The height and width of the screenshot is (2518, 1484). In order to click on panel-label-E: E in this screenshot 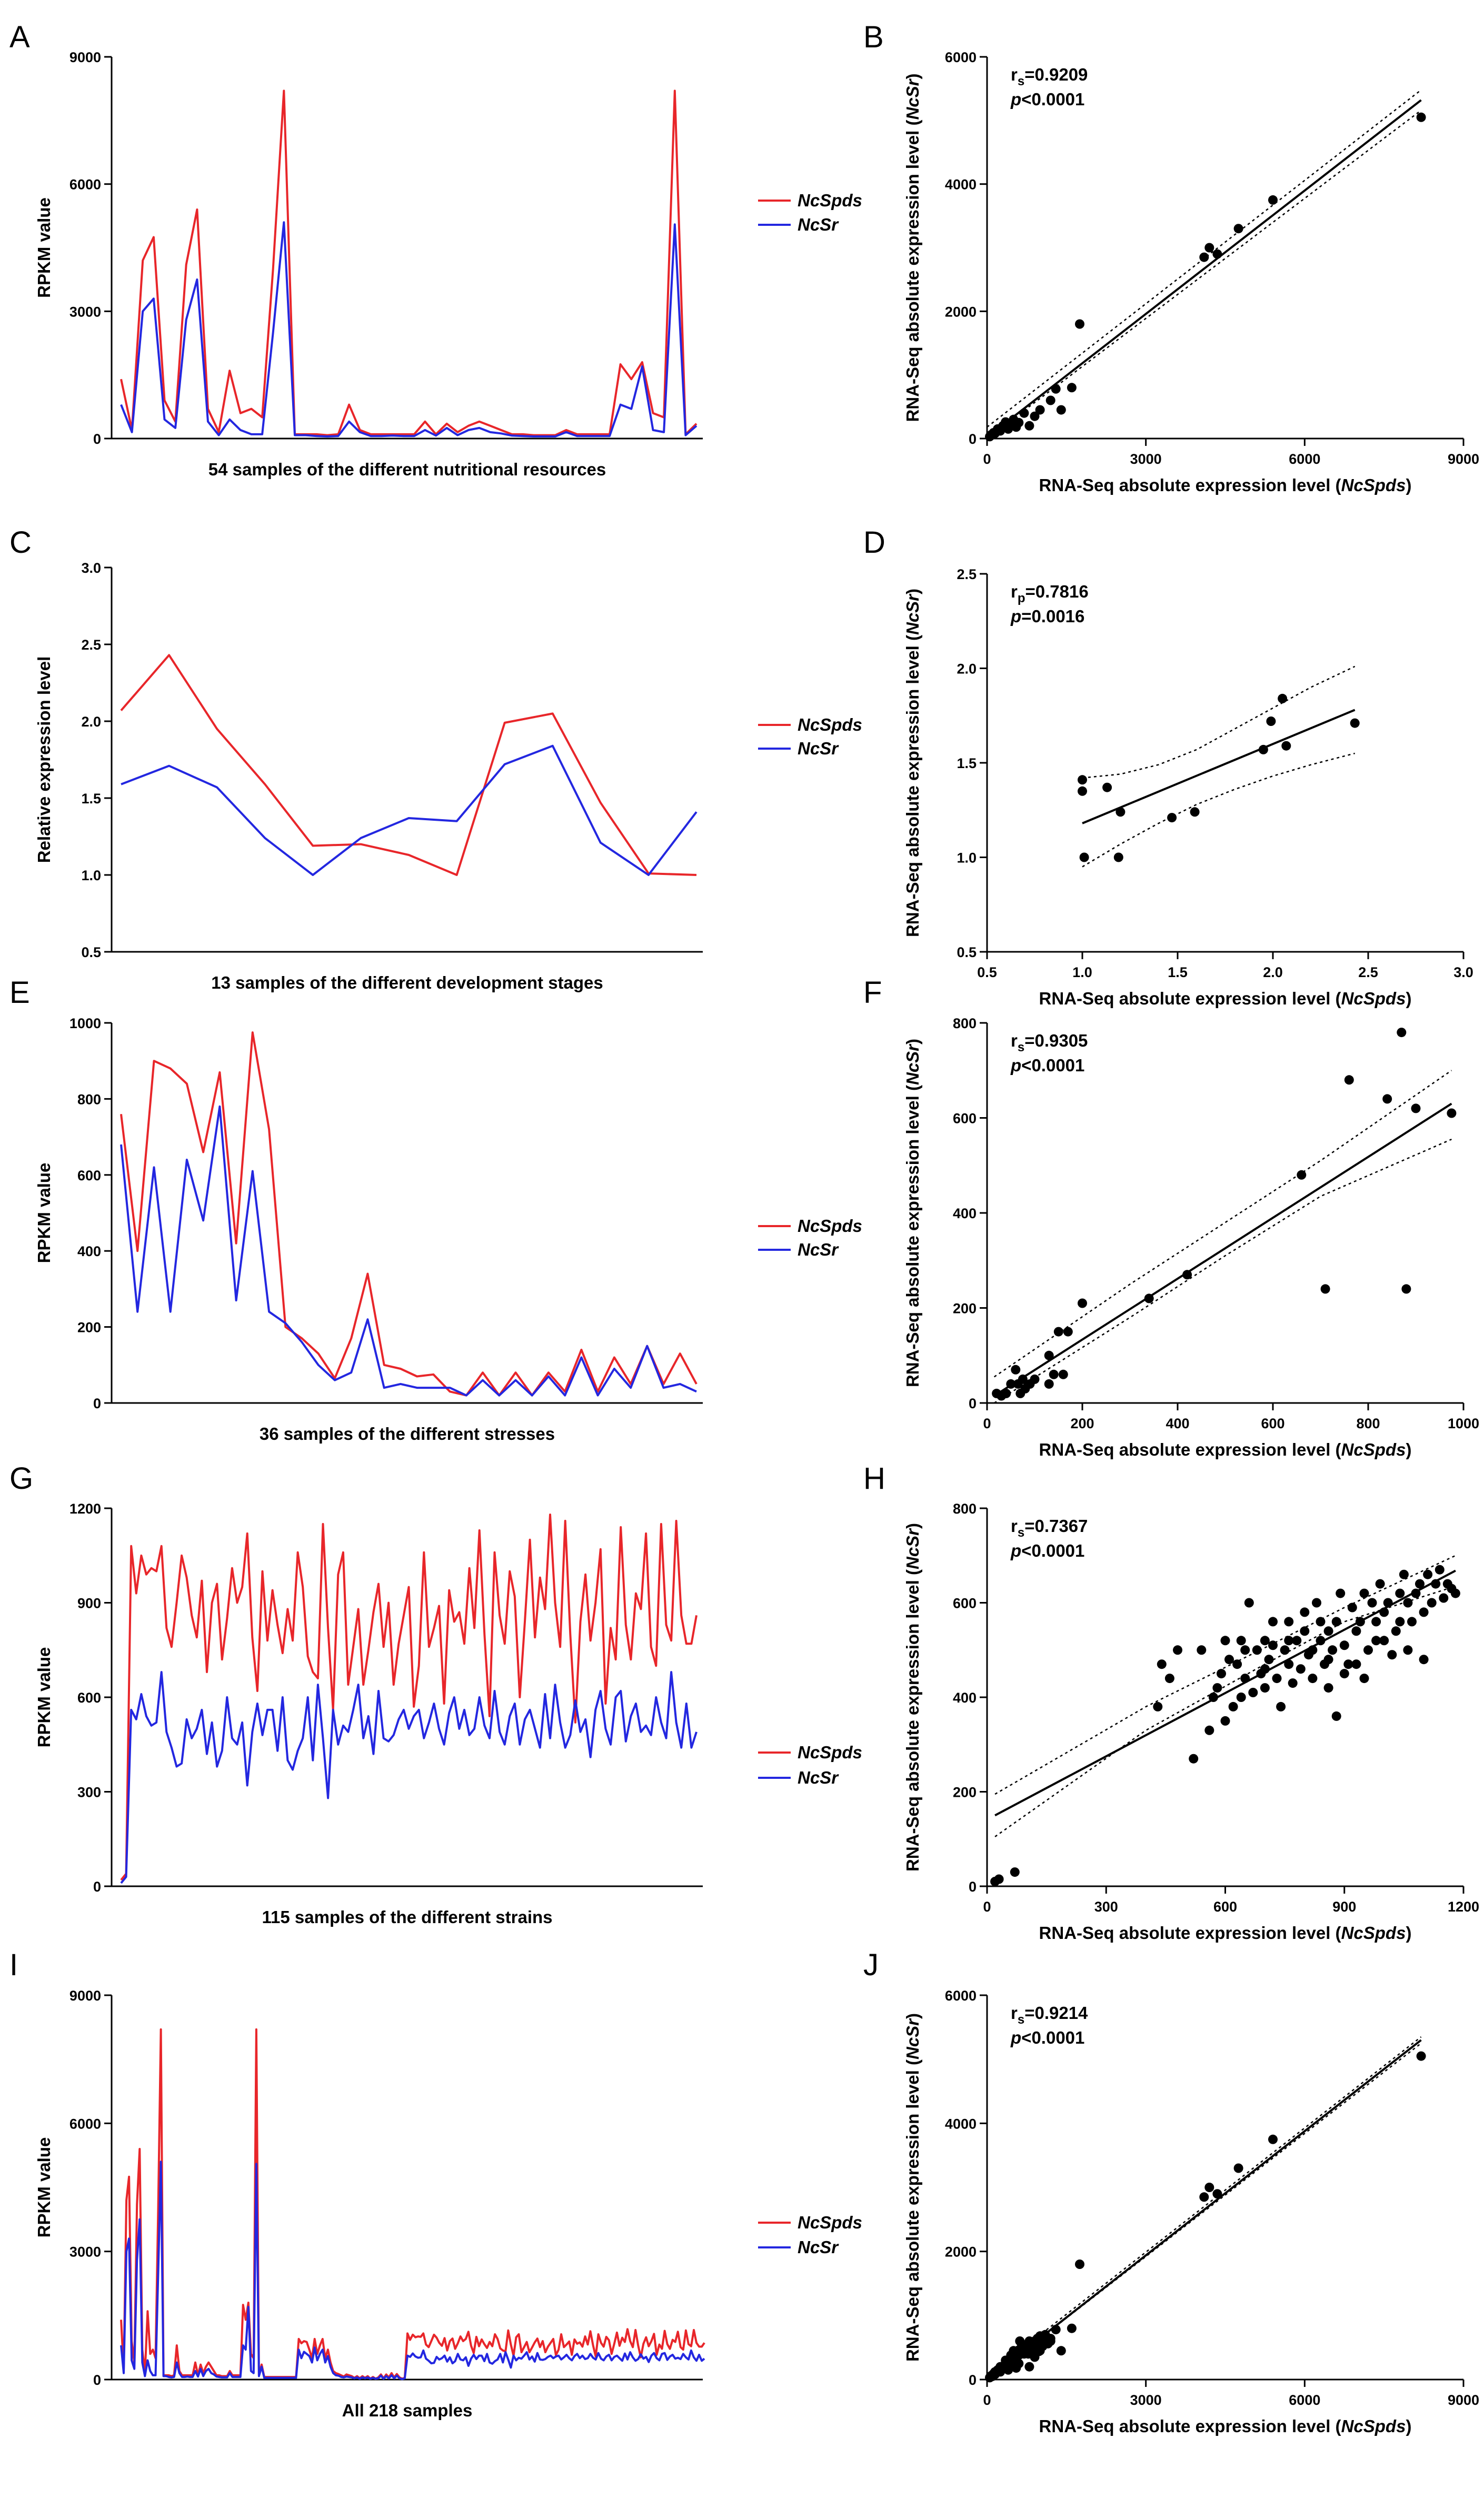, I will do `click(19, 993)`.